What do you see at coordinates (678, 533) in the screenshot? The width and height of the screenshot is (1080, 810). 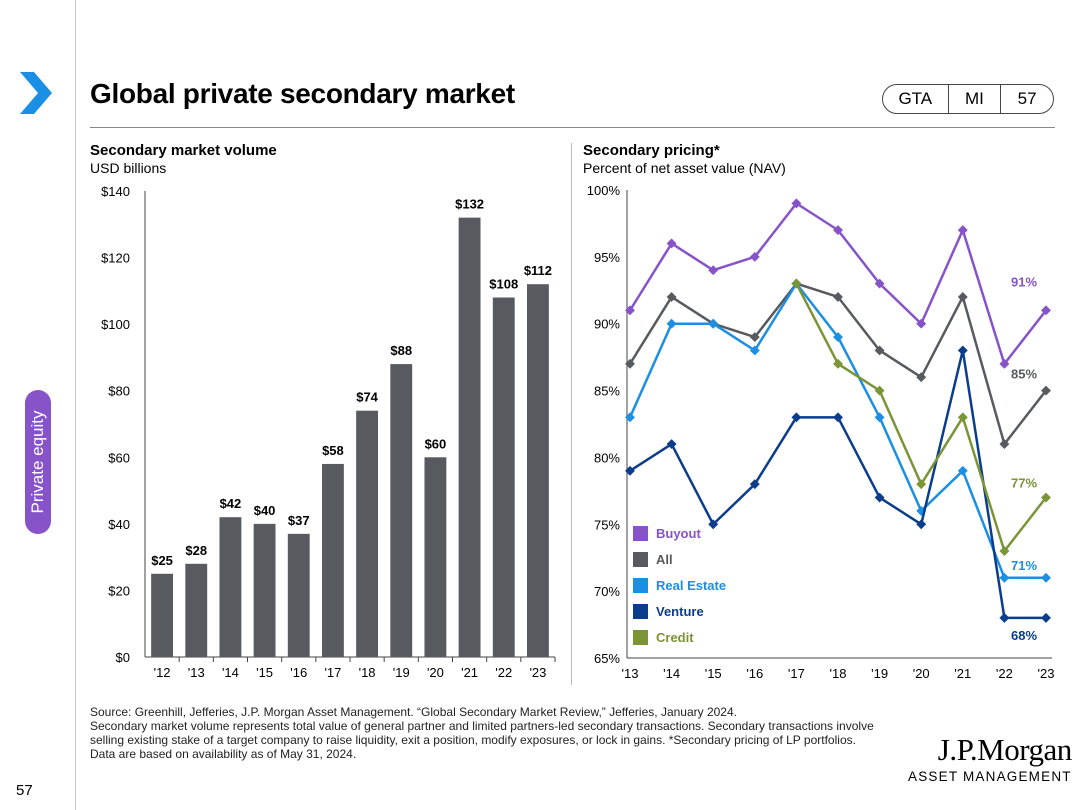 I see `legend-label-buyout: Buyout` at bounding box center [678, 533].